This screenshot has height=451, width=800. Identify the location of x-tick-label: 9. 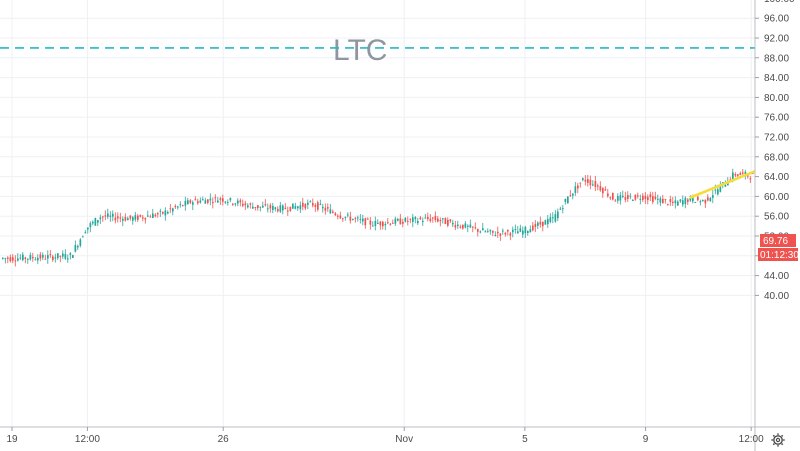
(646, 439).